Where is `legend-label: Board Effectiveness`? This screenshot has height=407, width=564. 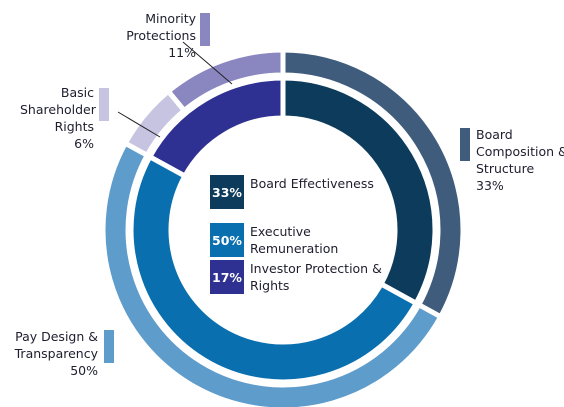
legend-label: Board Effectiveness is located at coordinates (312, 183).